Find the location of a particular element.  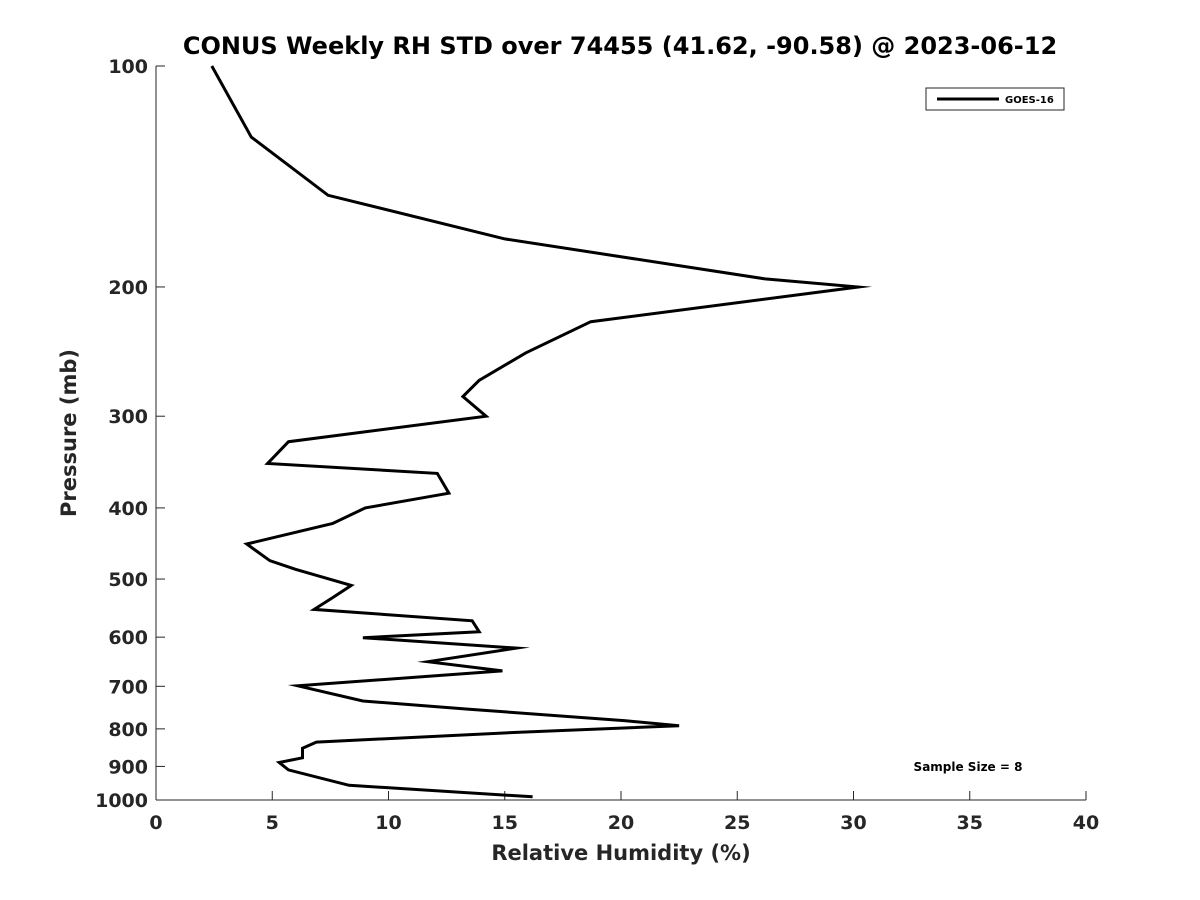

x-tick-label: 30 is located at coordinates (853, 823).